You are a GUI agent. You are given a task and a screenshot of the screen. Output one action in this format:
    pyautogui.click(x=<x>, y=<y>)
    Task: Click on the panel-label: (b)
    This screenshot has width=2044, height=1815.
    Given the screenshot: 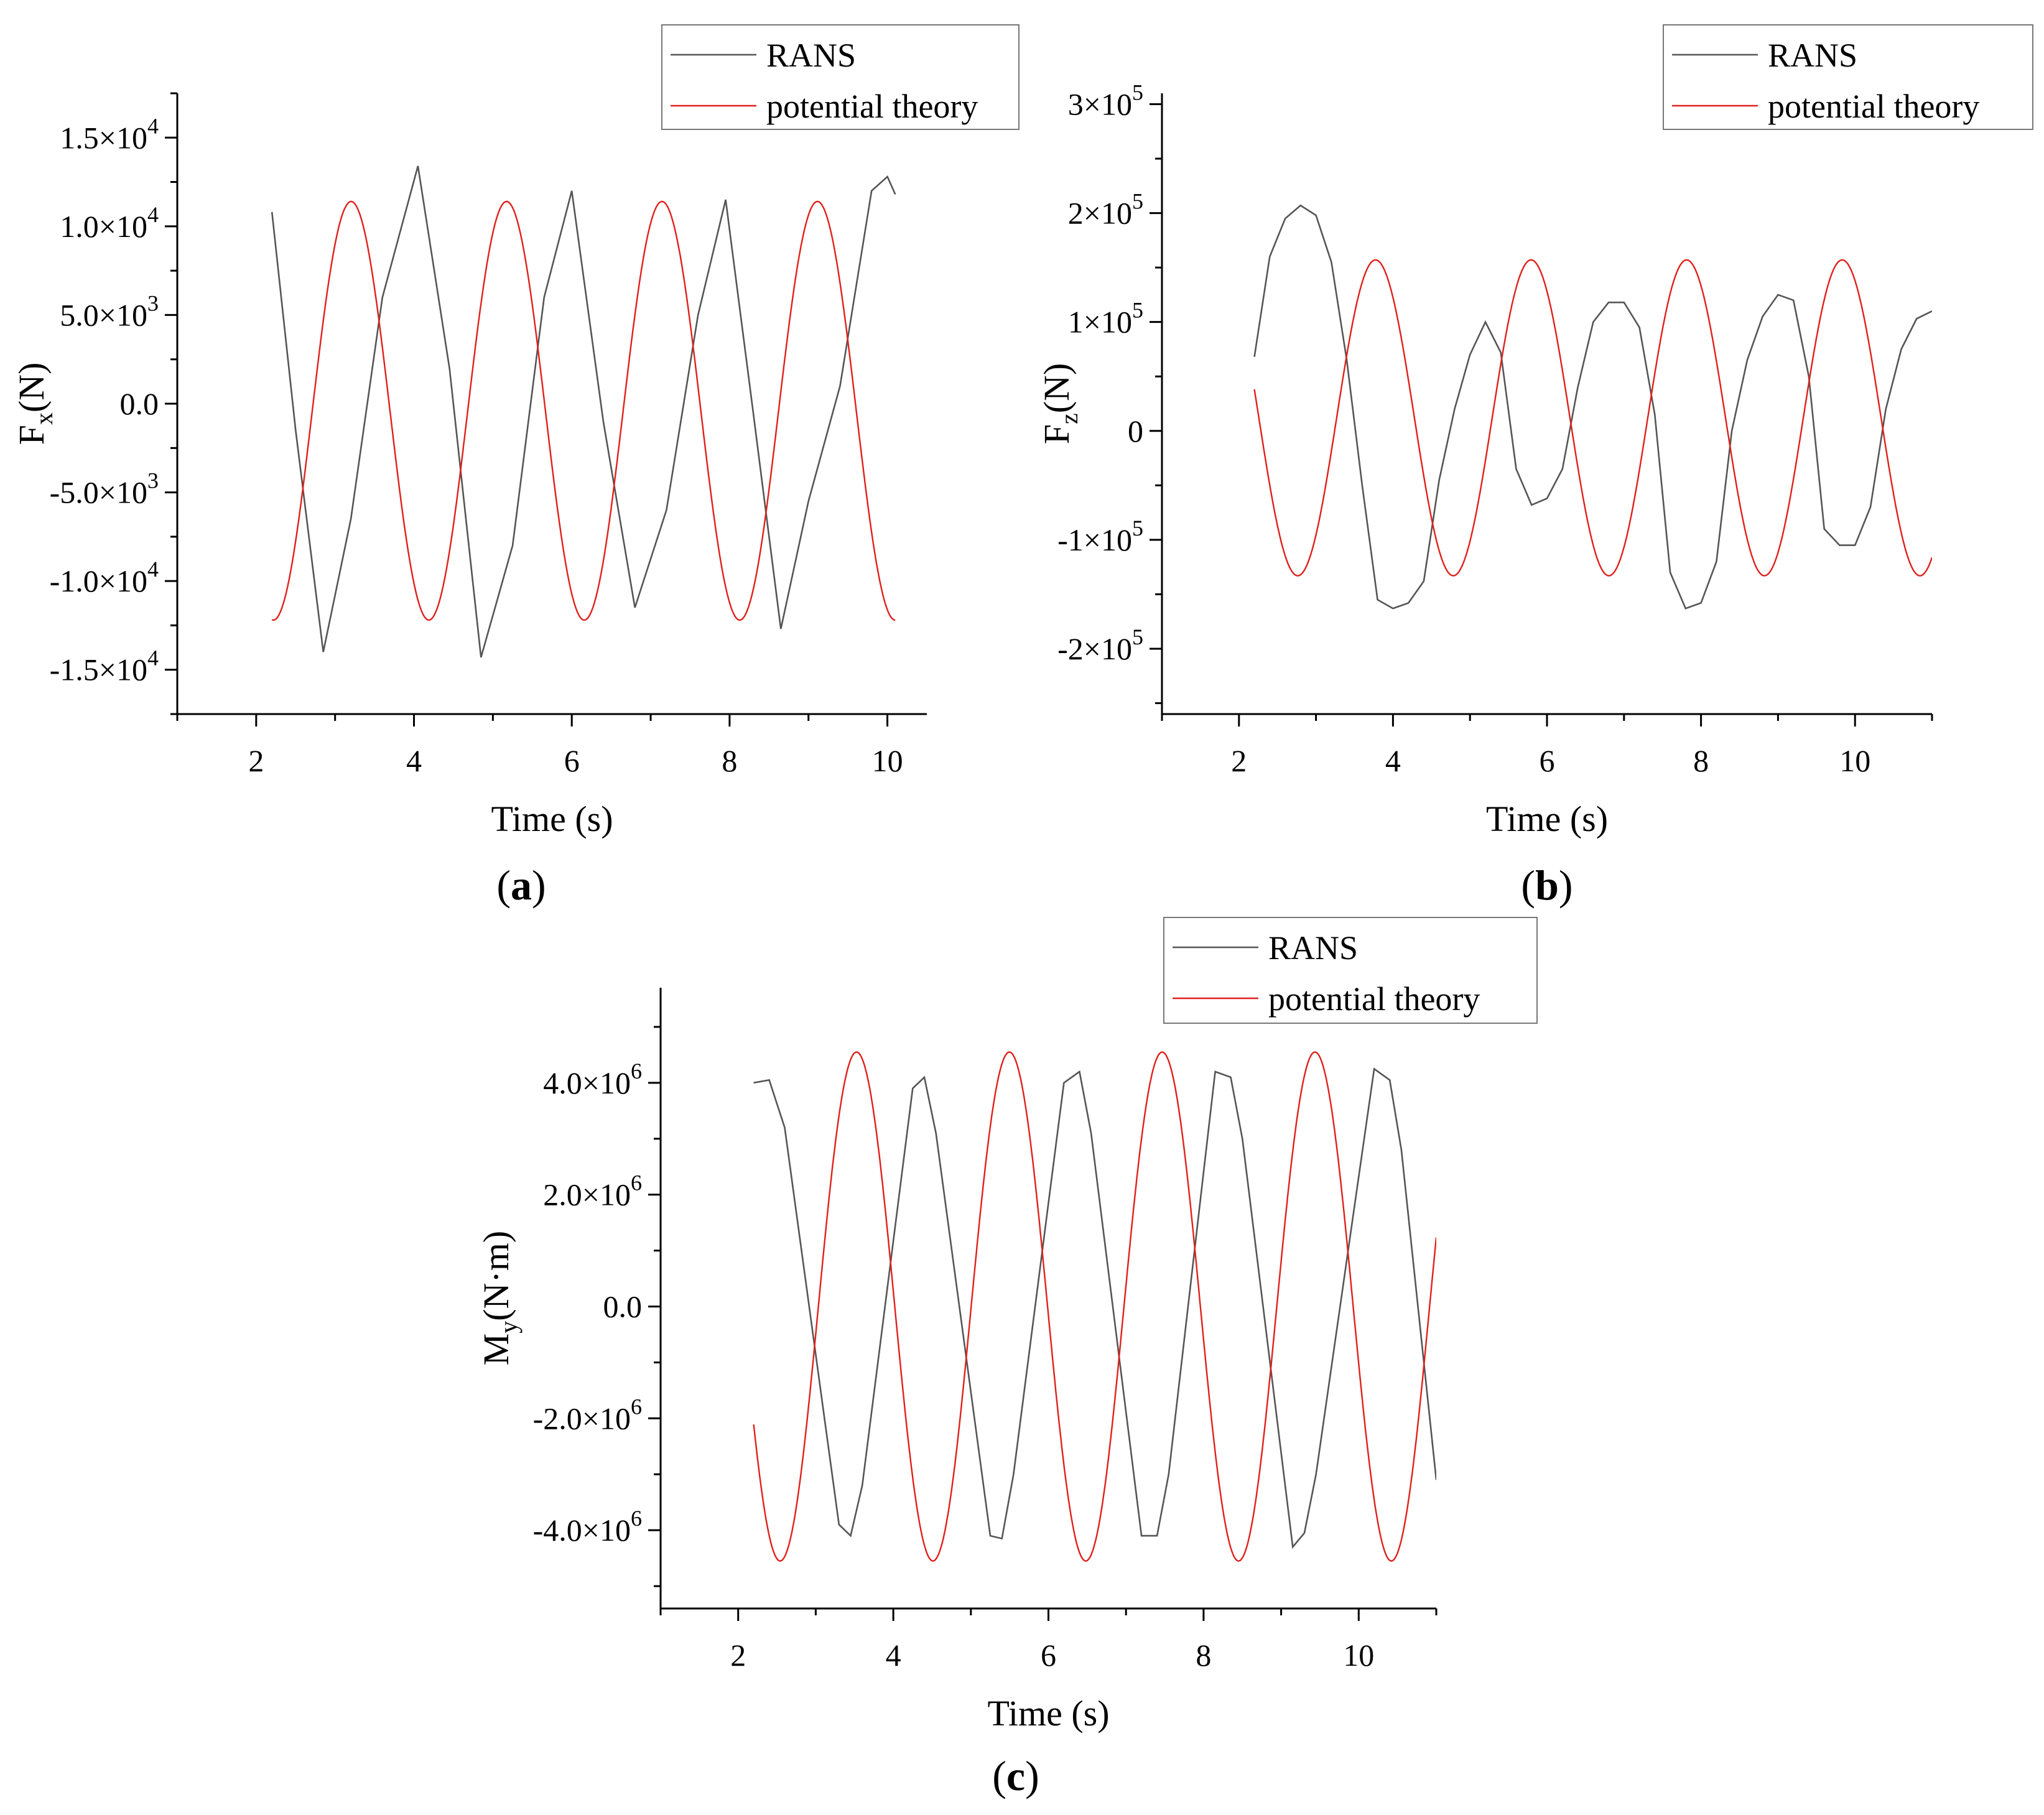 What is the action you would take?
    pyautogui.click(x=1547, y=885)
    